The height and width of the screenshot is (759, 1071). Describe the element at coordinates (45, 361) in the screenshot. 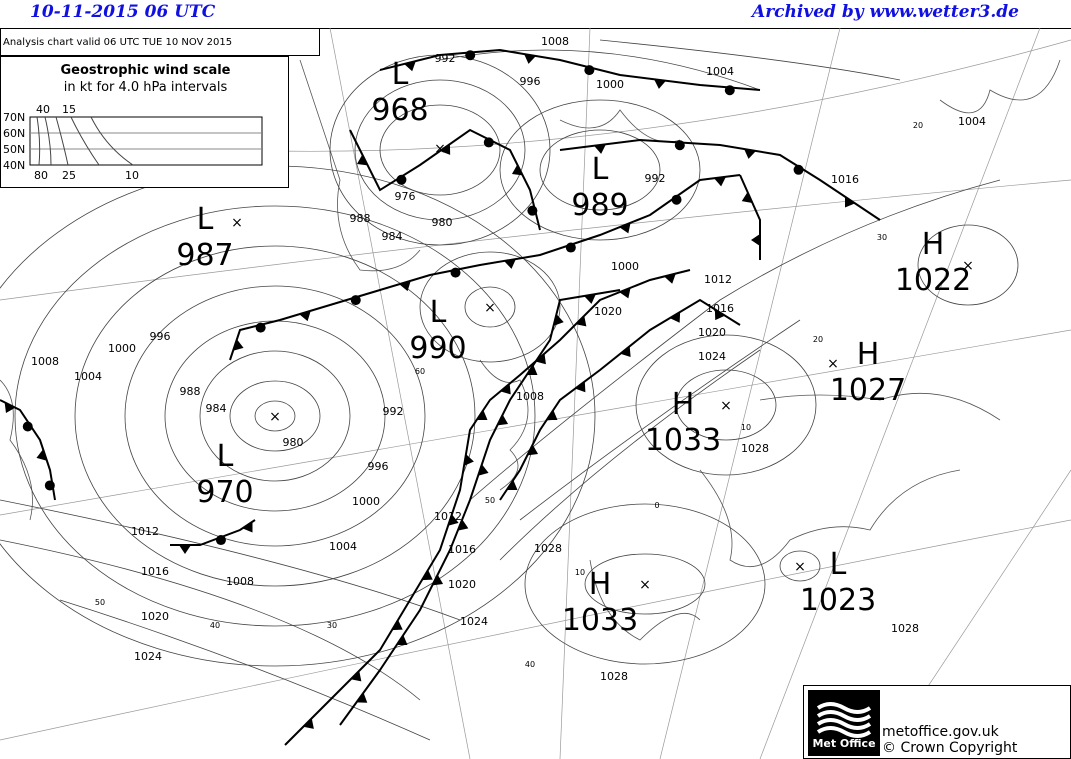

I see `isobar-label: 1008` at that location.